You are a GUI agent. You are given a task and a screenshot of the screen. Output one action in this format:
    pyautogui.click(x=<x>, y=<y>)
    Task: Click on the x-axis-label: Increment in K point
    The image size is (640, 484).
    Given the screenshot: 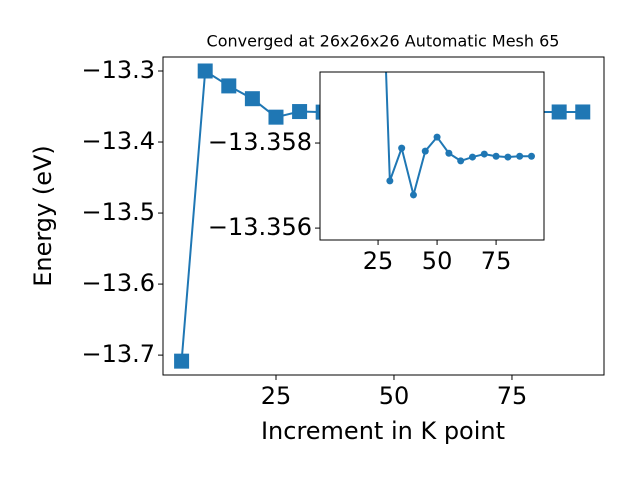 What is the action you would take?
    pyautogui.click(x=383, y=431)
    